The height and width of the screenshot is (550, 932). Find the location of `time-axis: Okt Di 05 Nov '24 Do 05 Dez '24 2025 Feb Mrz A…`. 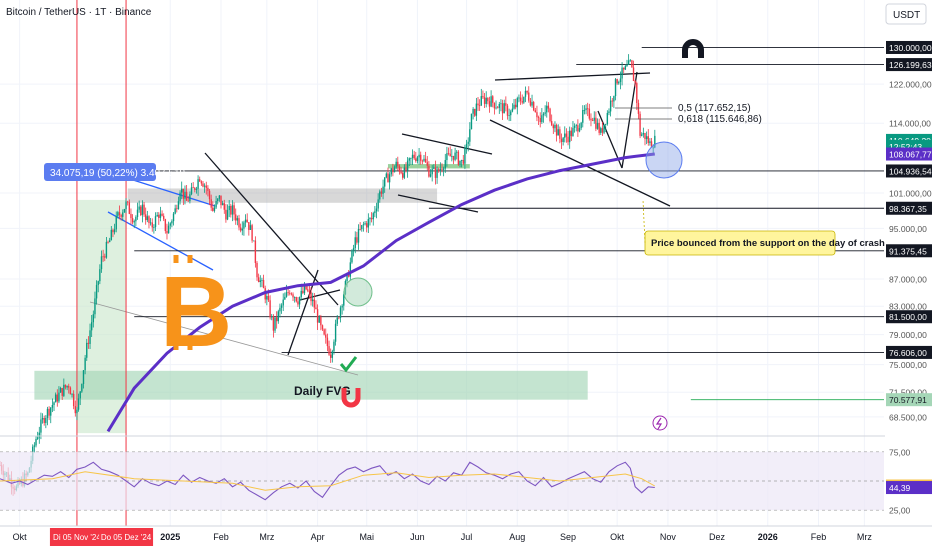

time-axis: Okt Di 05 Nov '24 Do 05 Dez '24 2025 Feb Mrz A… is located at coordinates (466, 535).